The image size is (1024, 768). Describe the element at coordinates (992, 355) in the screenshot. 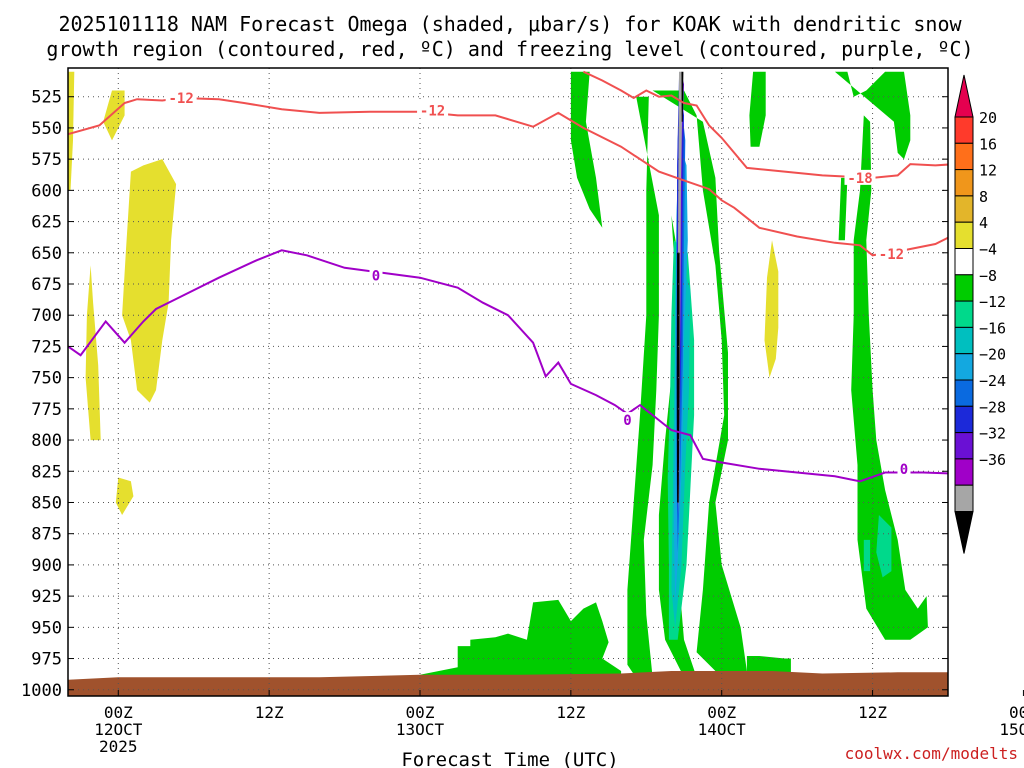

I see `colorbar-label-9: −20` at that location.